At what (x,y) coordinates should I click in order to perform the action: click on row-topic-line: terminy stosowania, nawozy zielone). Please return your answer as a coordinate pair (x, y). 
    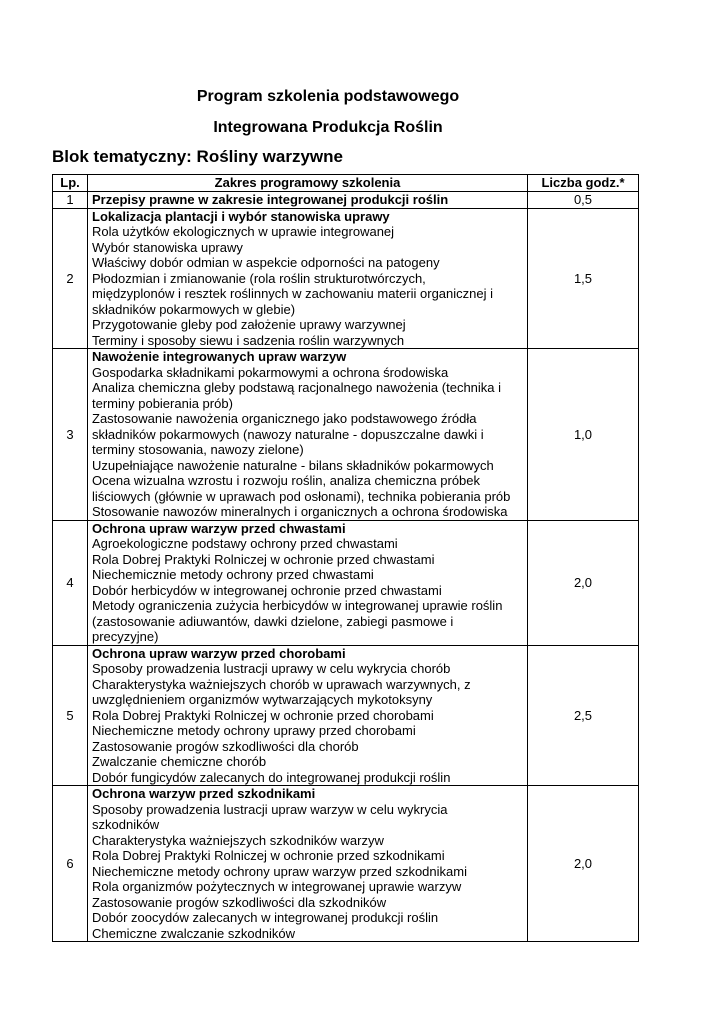
    Looking at the image, I should click on (198, 449).